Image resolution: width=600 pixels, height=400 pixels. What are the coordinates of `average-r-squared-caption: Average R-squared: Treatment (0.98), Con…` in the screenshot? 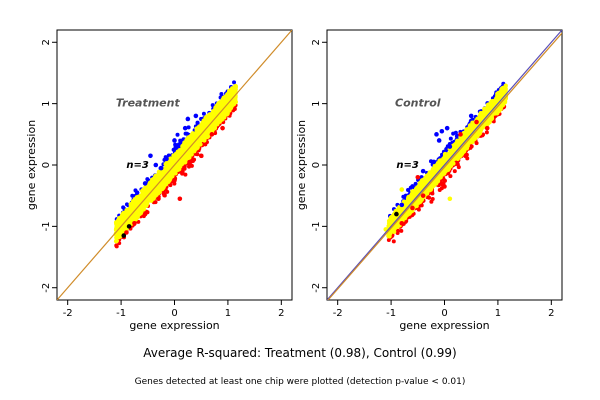 It's located at (300, 353).